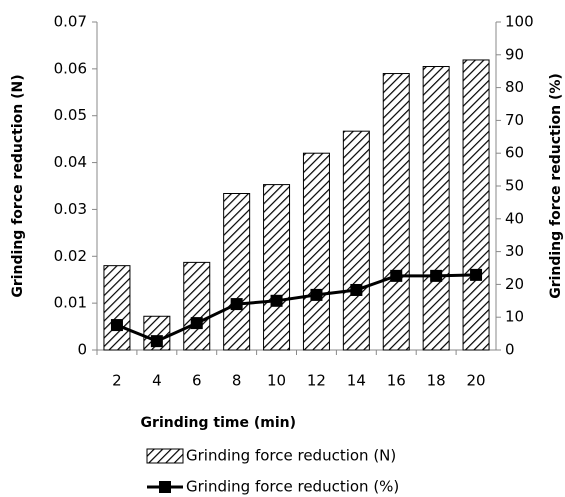  What do you see at coordinates (436, 381) in the screenshot?
I see `x-tick-label: 18` at bounding box center [436, 381].